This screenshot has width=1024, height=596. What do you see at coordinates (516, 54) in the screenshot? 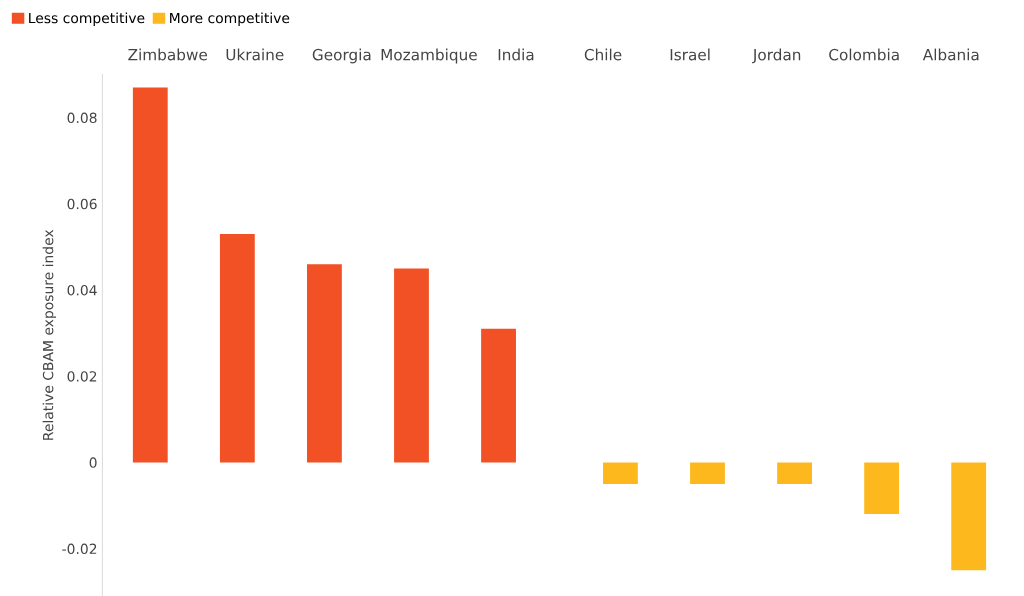
I see `x-tick-label: India` at bounding box center [516, 54].